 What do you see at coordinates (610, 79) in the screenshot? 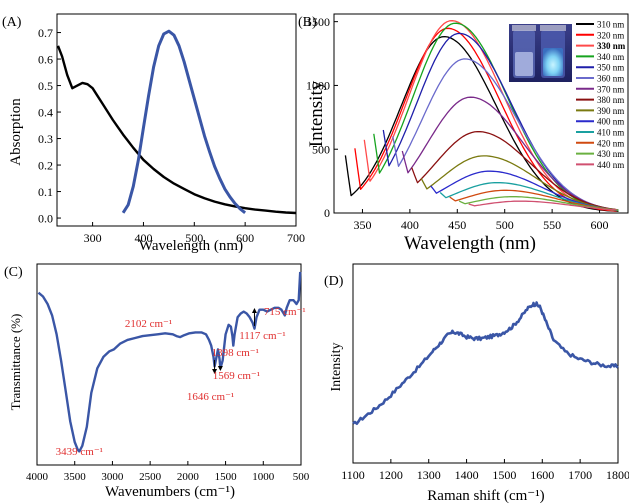
I see `panel-b-legend-label: 360 nm` at bounding box center [610, 79].